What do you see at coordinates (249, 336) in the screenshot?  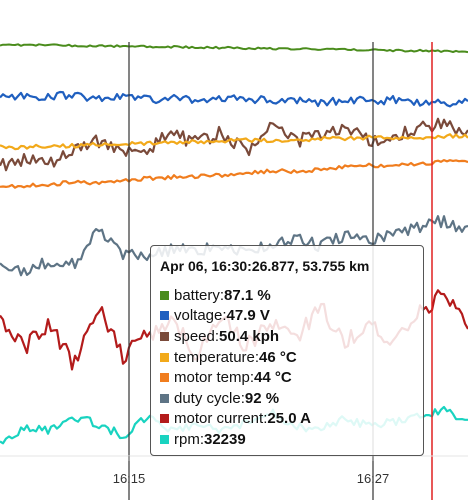 I see `tooltip-value: 50.4 kph` at bounding box center [249, 336].